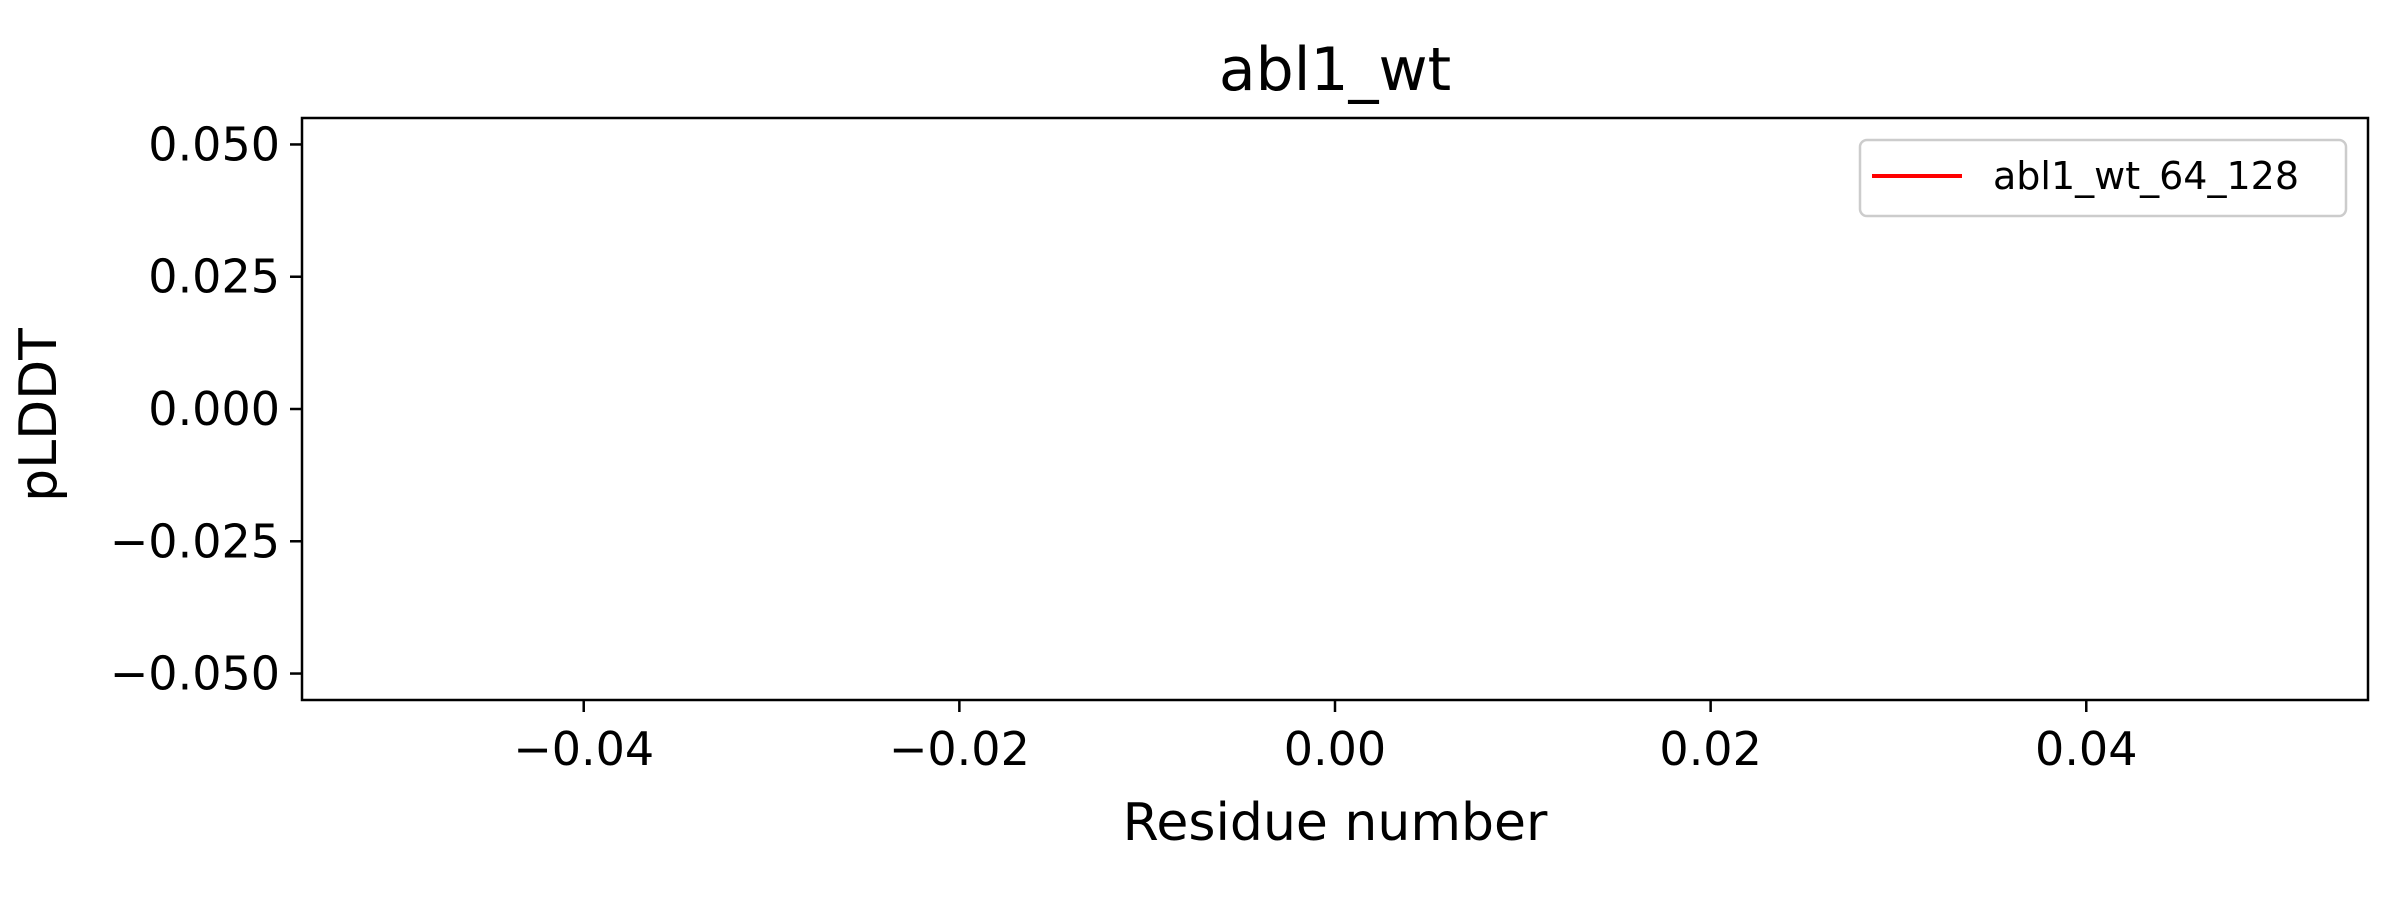  Describe the element at coordinates (214, 409) in the screenshot. I see `y-tick-label: 0.000` at that location.